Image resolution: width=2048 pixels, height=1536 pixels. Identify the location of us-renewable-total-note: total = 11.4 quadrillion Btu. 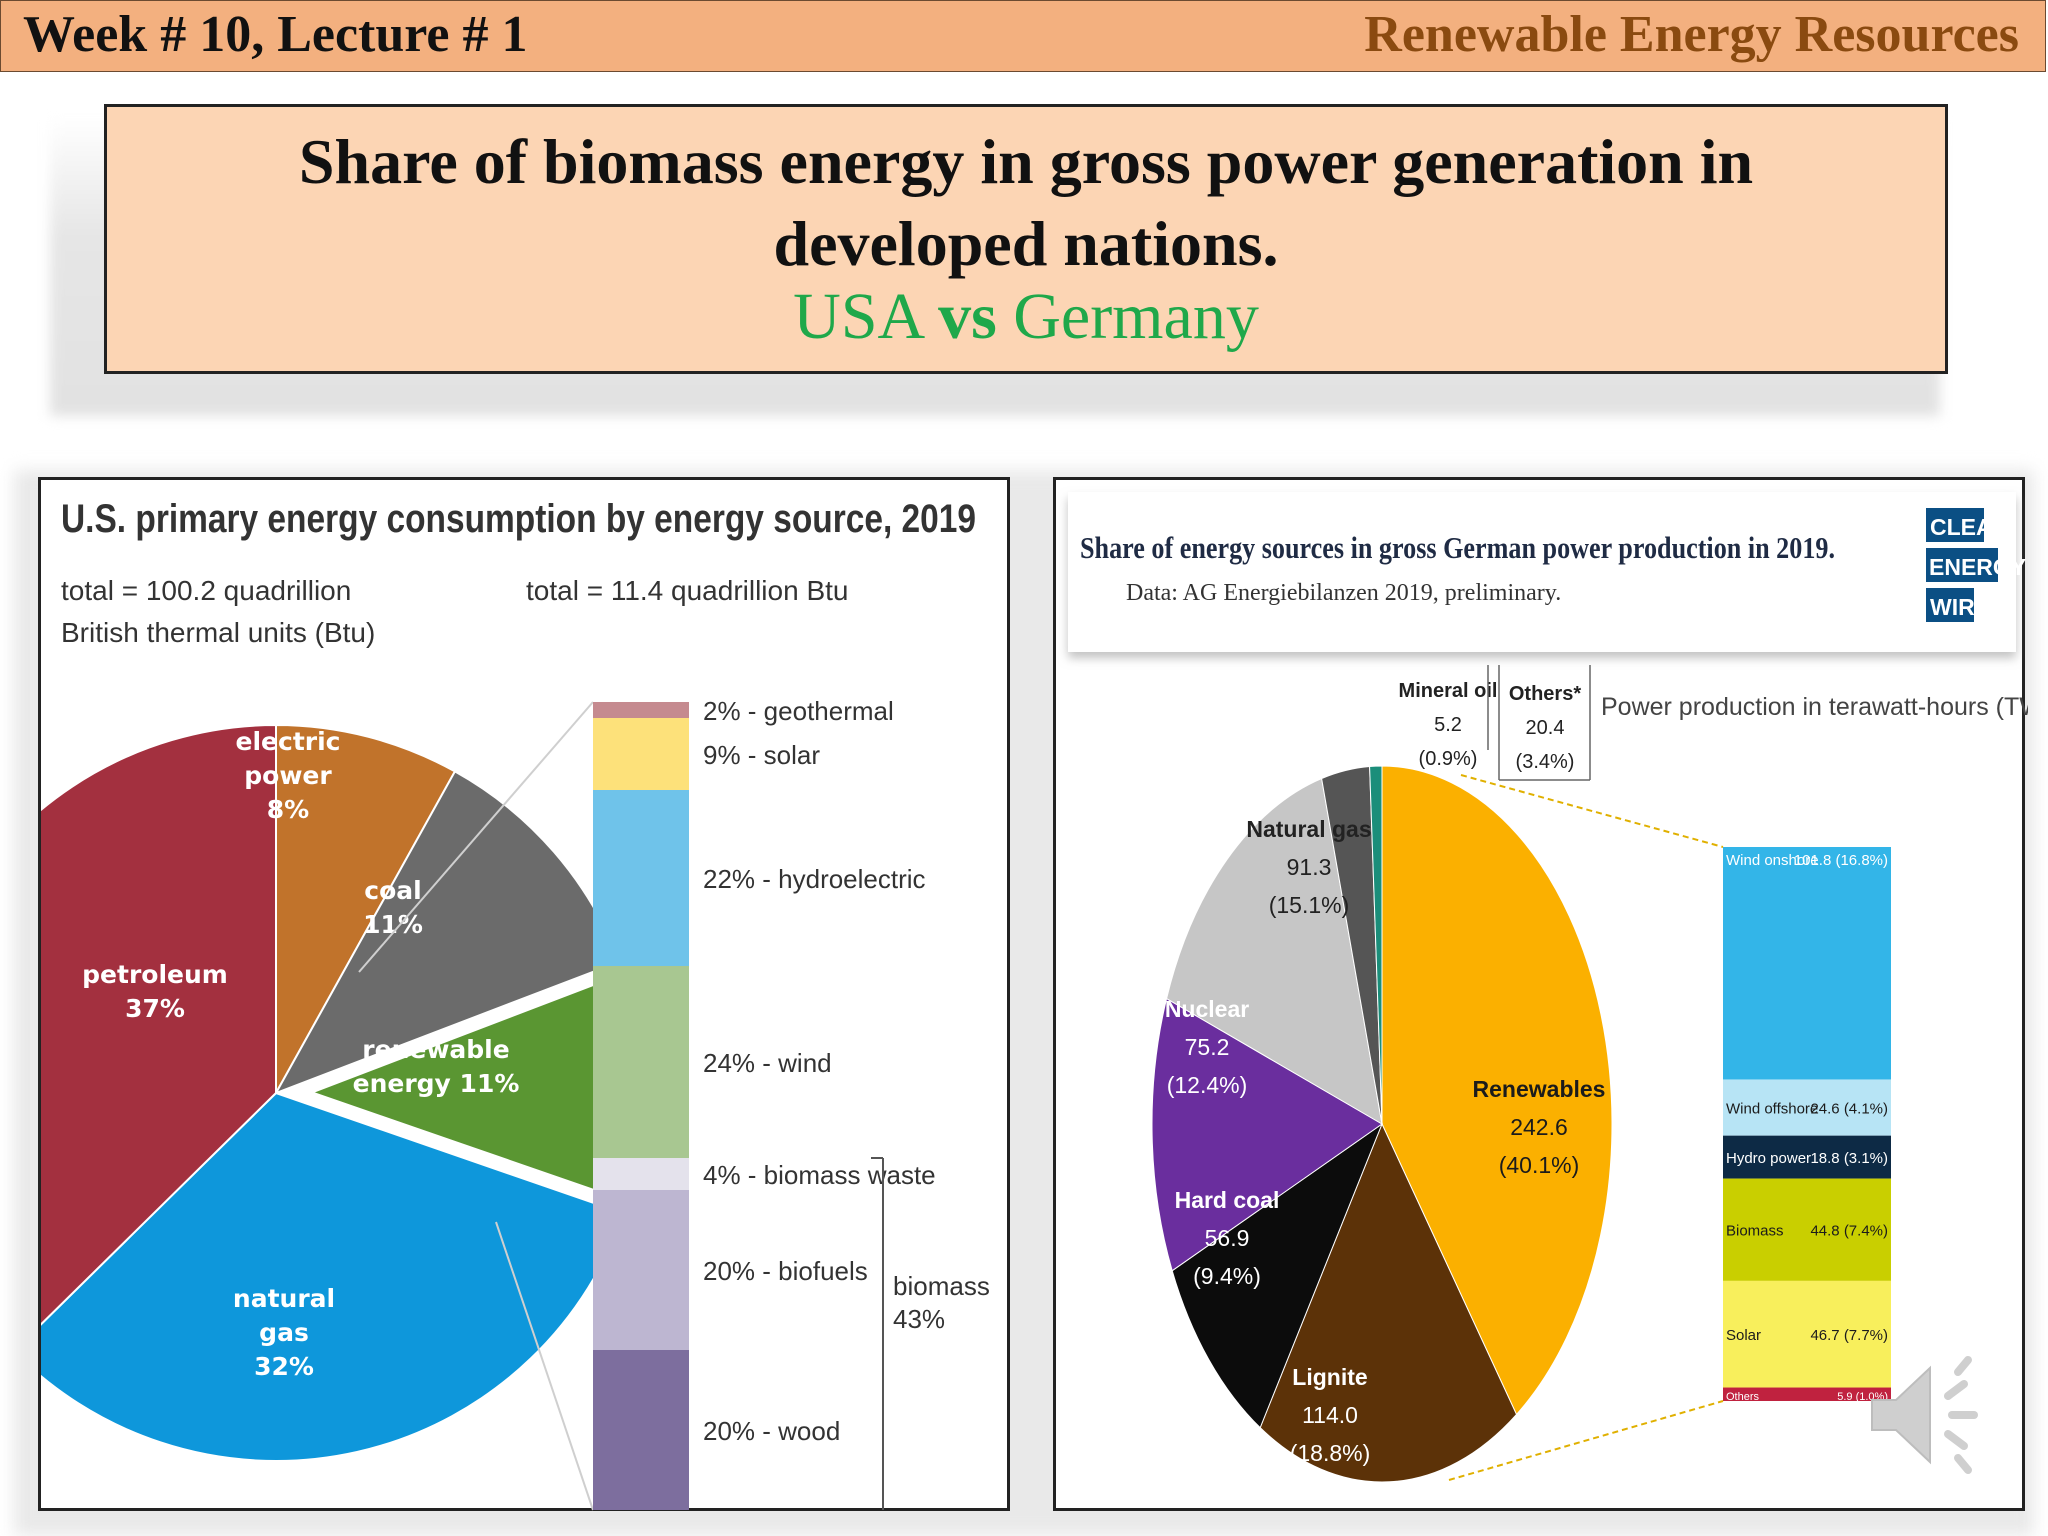
(687, 590).